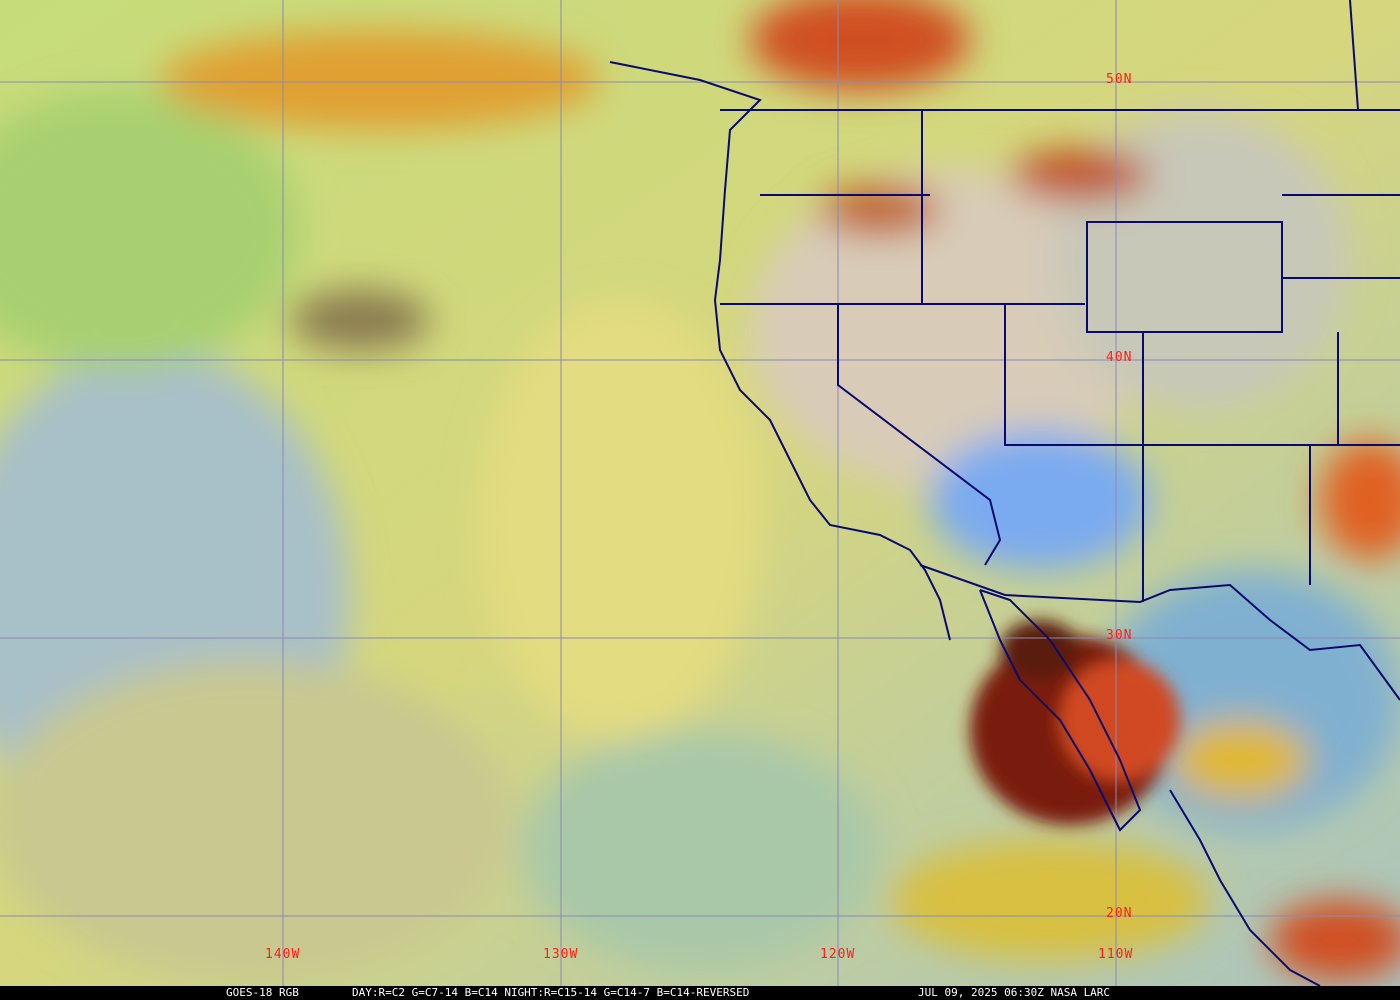  What do you see at coordinates (1119, 79) in the screenshot?
I see `latitude-label-50n: 50N` at bounding box center [1119, 79].